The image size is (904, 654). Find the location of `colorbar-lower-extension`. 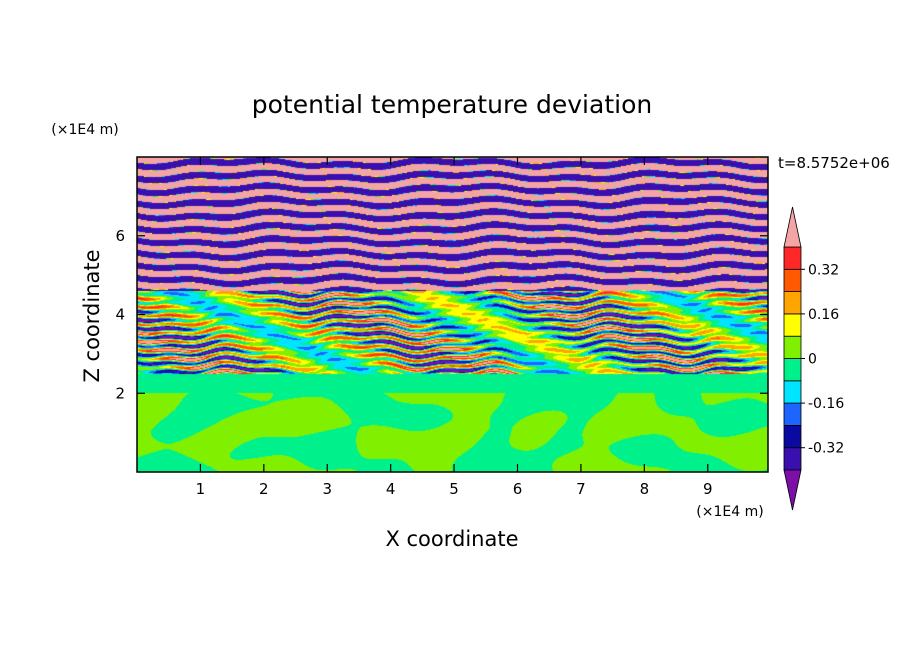

colorbar-lower-extension is located at coordinates (792, 490).